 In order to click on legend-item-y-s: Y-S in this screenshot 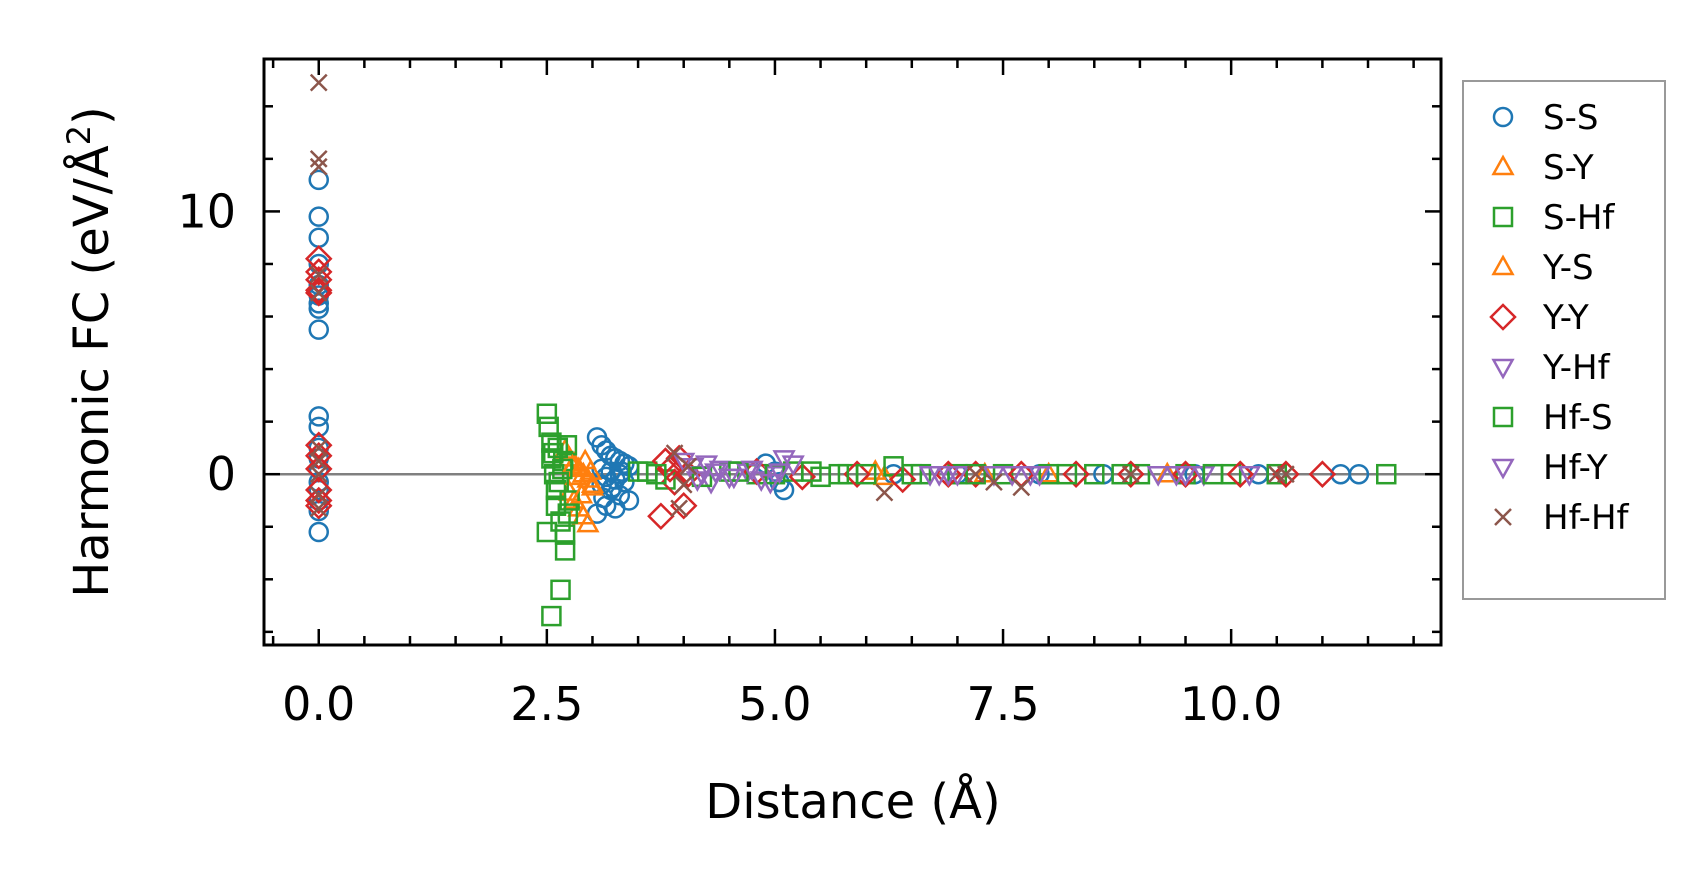, I will do `click(1542, 268)`.